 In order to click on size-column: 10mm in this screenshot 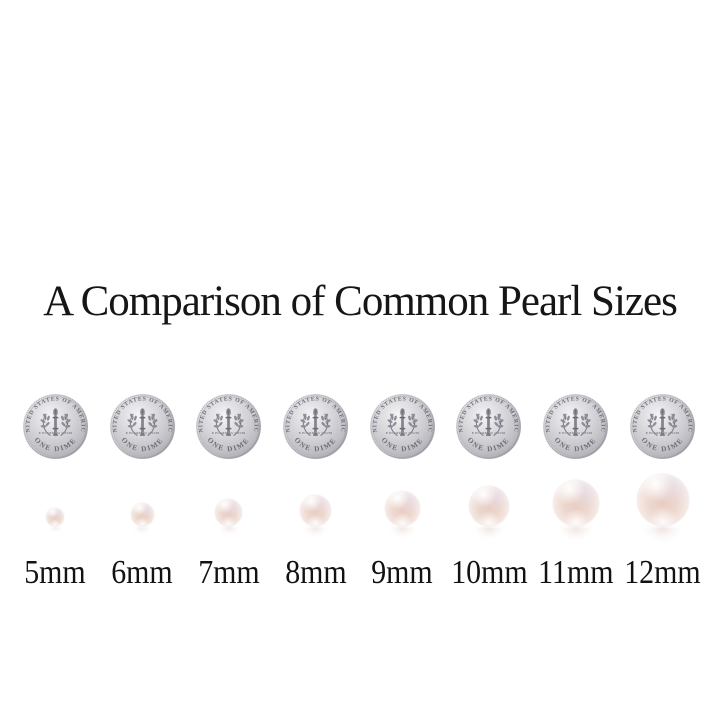, I will do `click(489, 491)`.